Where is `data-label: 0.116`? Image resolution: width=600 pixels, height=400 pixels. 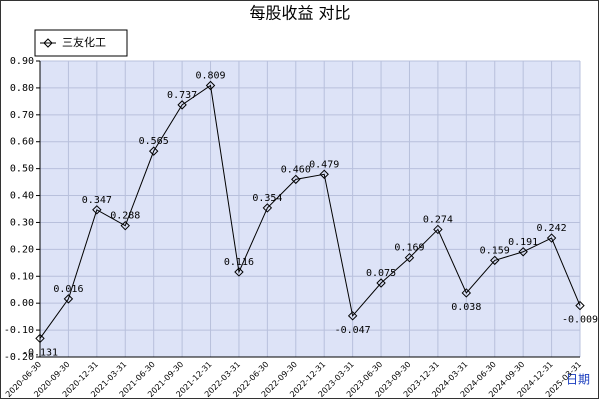
data-label: 0.116 is located at coordinates (239, 262).